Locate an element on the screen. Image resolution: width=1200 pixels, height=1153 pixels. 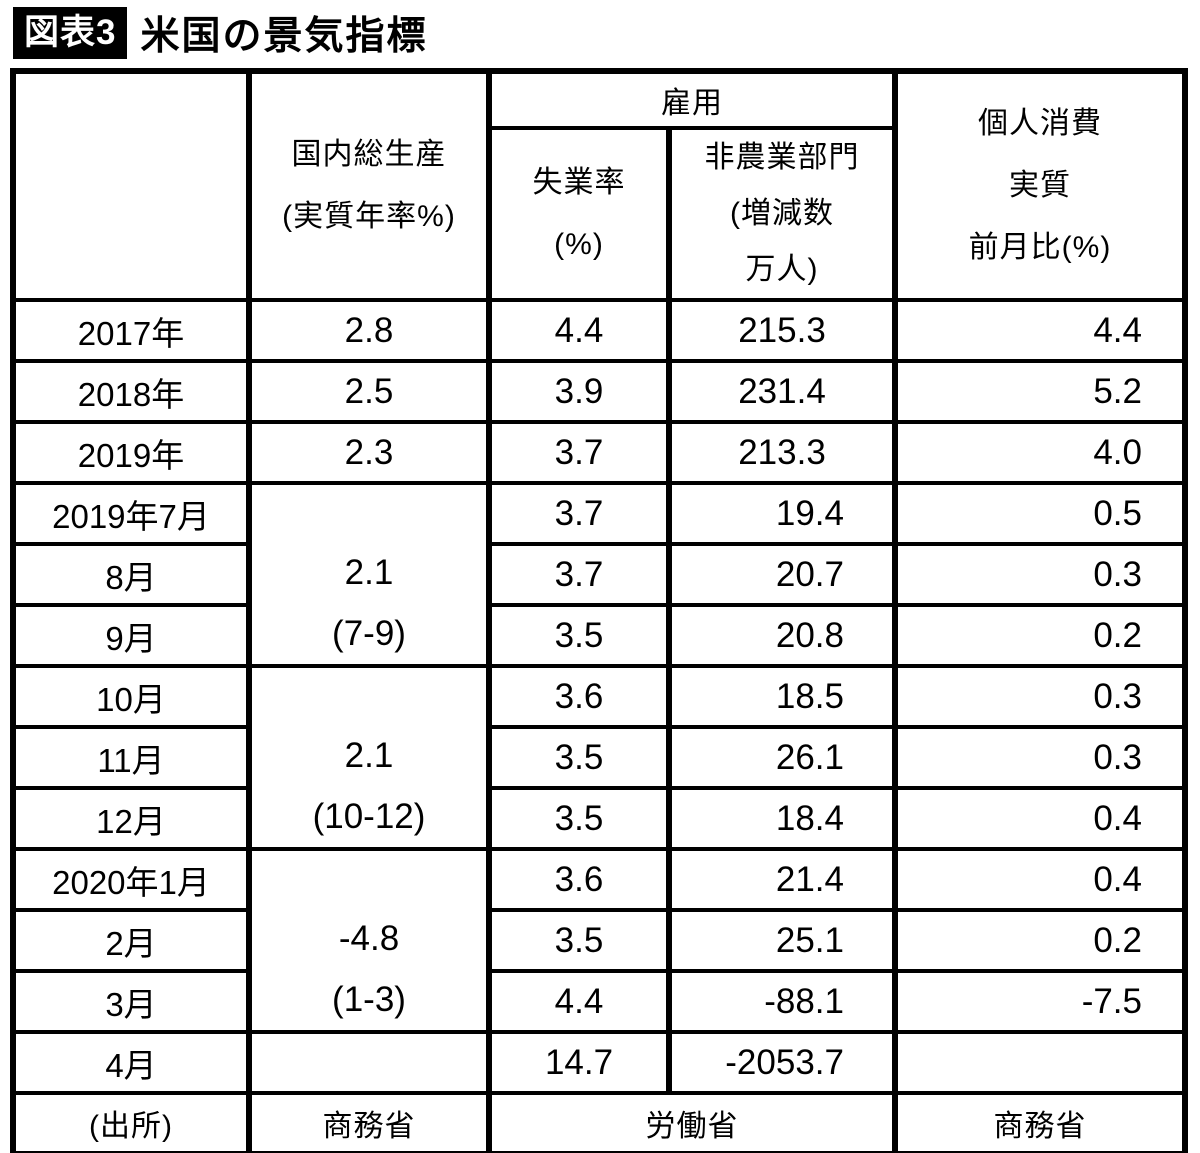
header-consumption-line2: 実質 is located at coordinates (1040, 185).